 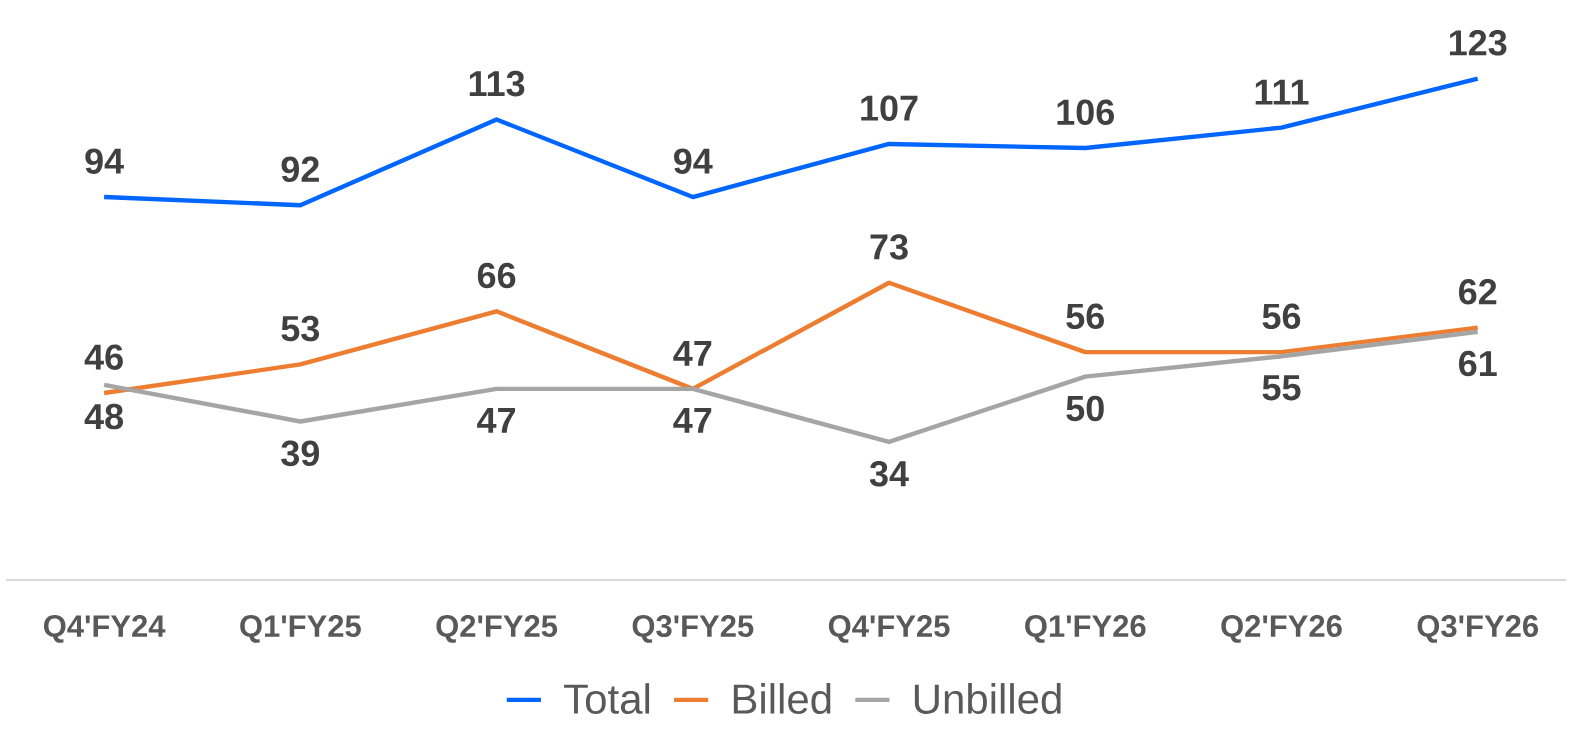 What do you see at coordinates (782, 698) in the screenshot?
I see `legend-label: Billed` at bounding box center [782, 698].